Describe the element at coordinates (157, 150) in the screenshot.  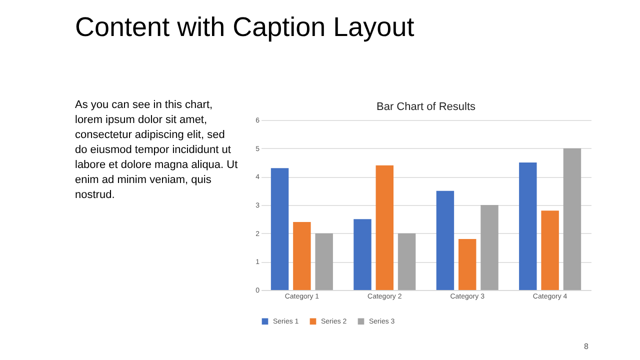
I see `text: As you can see in this chart, lorem ipsum dolor sit amet, consectetur adipiscing elit, sed do eiusmod tempor incididunt ut labore et dolore magna aliqua. Ut enim ad minim veniam, quis nostrud.` at that location.